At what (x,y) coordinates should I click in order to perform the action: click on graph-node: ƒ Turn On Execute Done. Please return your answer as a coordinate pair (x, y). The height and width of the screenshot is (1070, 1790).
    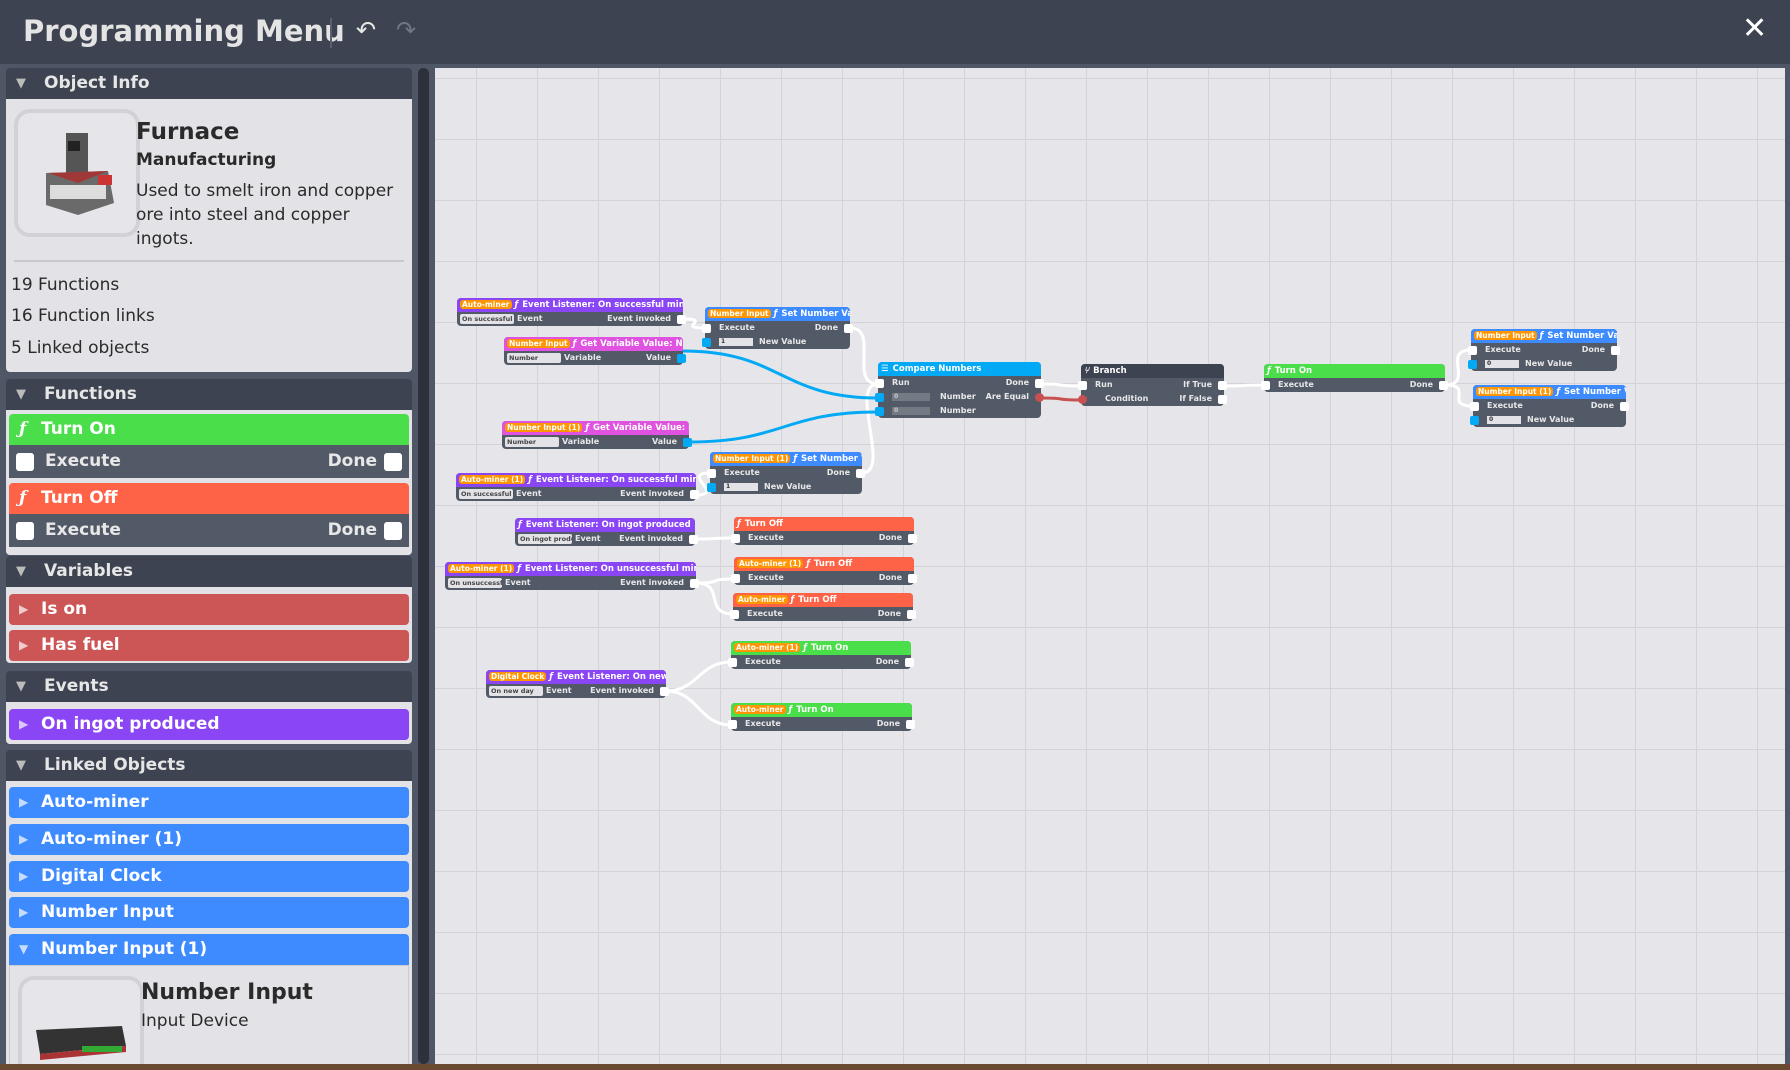
    Looking at the image, I should click on (1354, 378).